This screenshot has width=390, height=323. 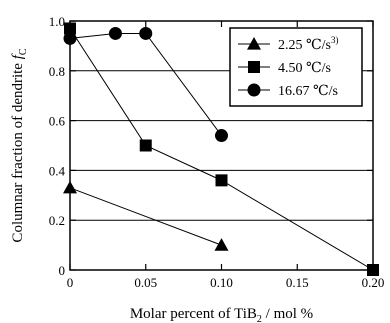 What do you see at coordinates (373, 282) in the screenshot?
I see `x-tick-label-4: 0.20` at bounding box center [373, 282].